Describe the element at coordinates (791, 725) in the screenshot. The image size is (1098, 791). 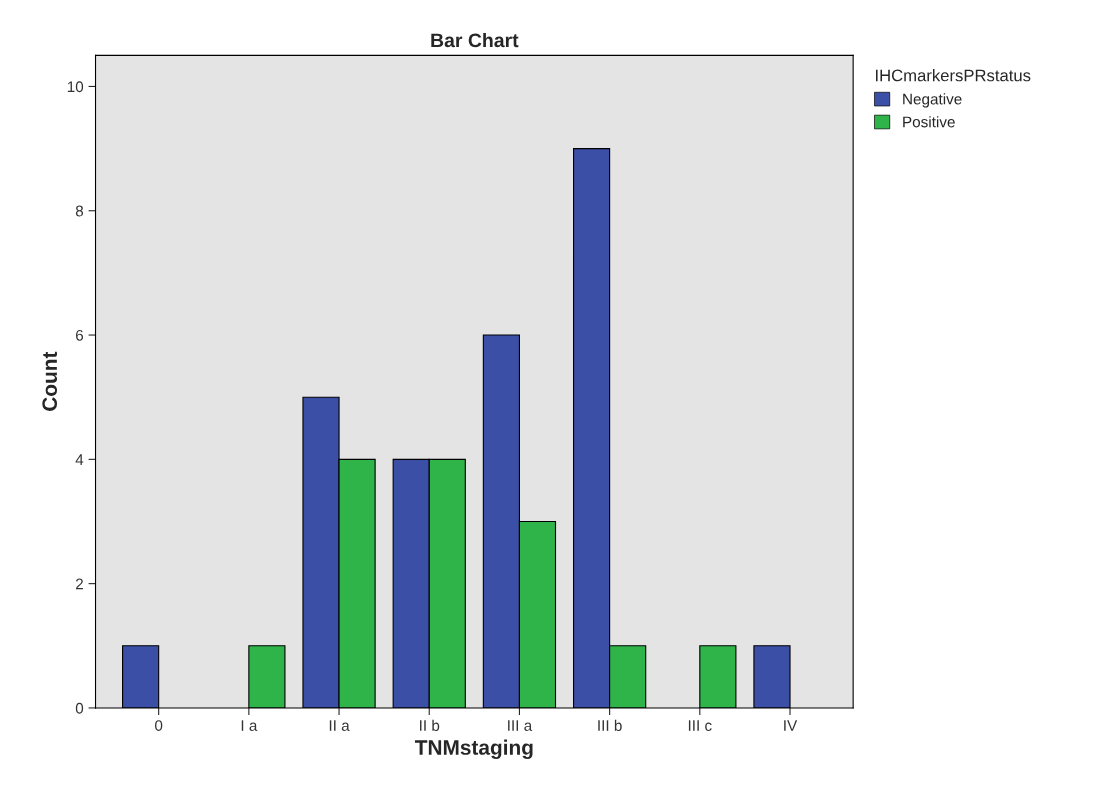
I see `x-tick-label: IV` at that location.